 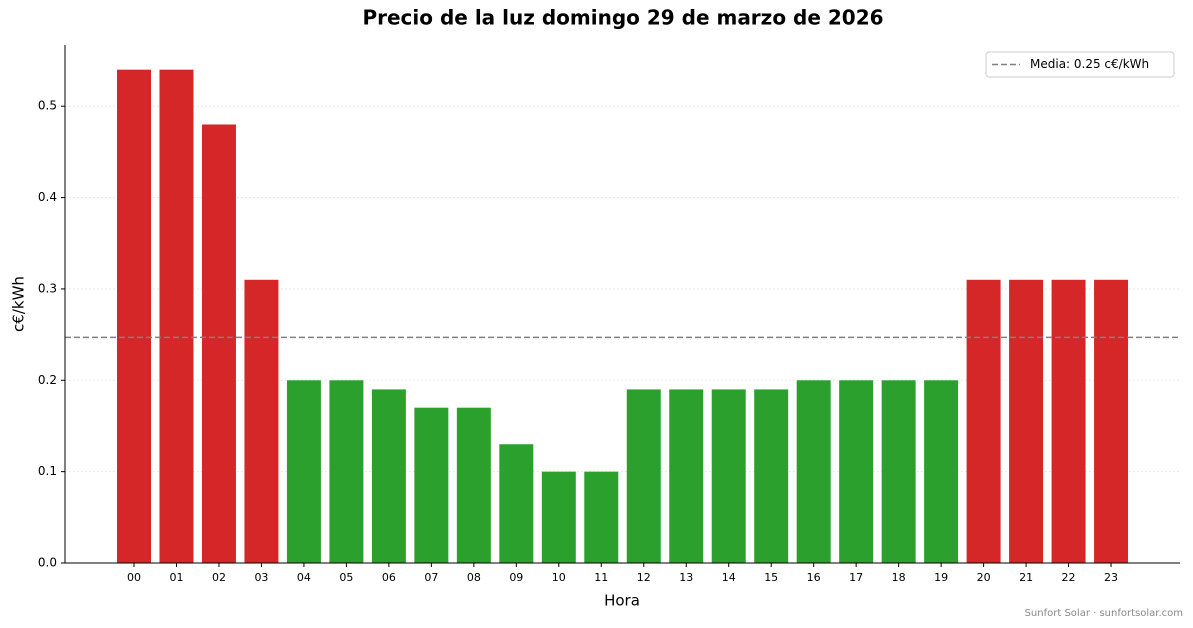 What do you see at coordinates (814, 577) in the screenshot?
I see `x-tick-label: 16` at bounding box center [814, 577].